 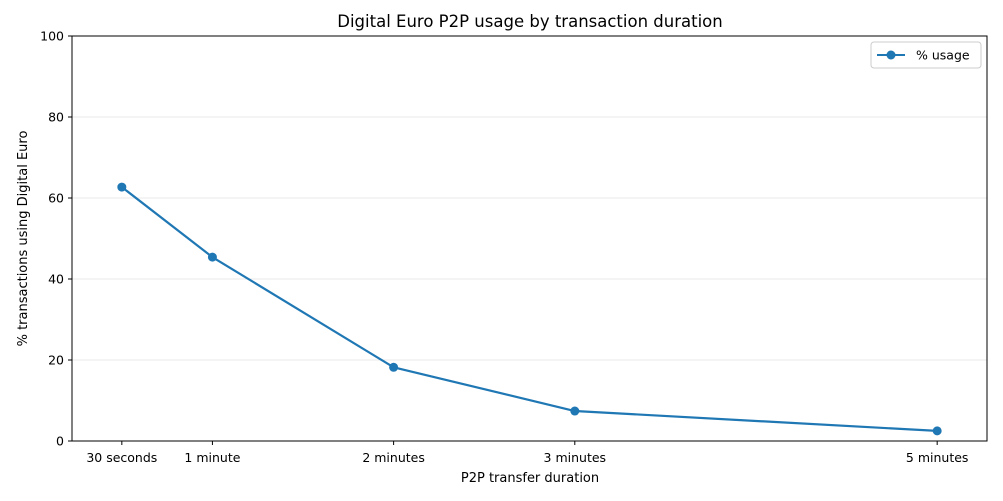 I want to click on y-tick-label: 40, so click(x=56, y=279).